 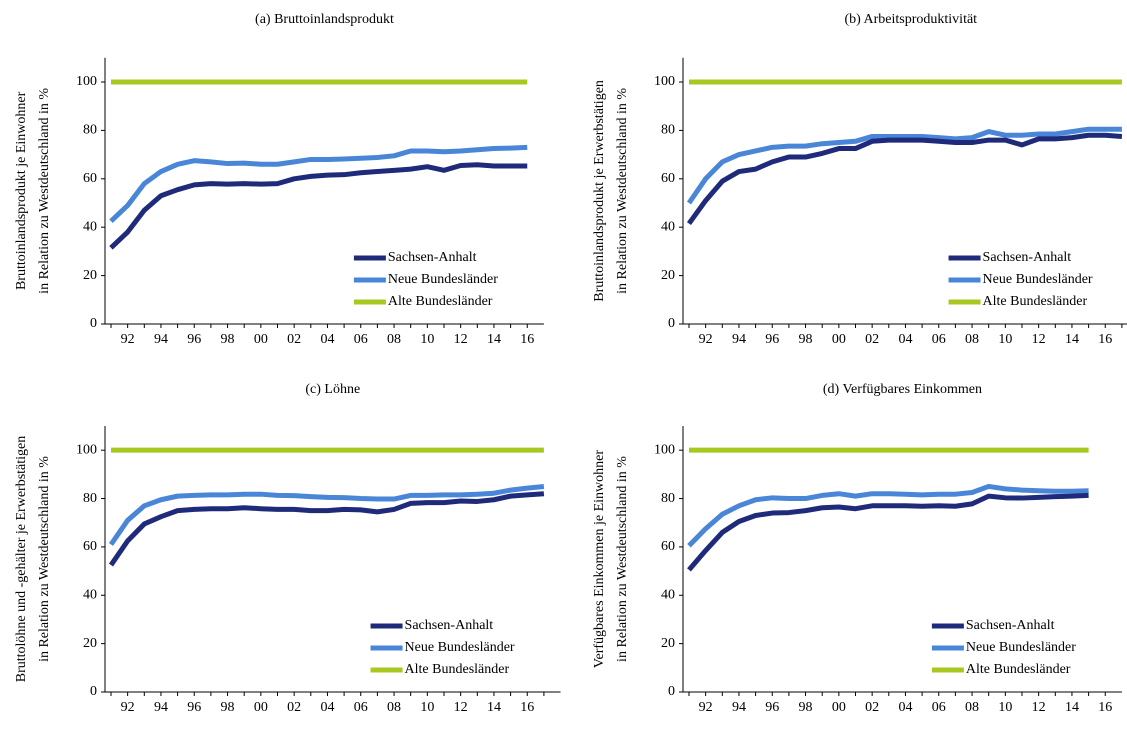 What do you see at coordinates (599, 191) in the screenshot?
I see `y-axis-label: Bruttoinlandsprodukt je Erwerbstätigen` at bounding box center [599, 191].